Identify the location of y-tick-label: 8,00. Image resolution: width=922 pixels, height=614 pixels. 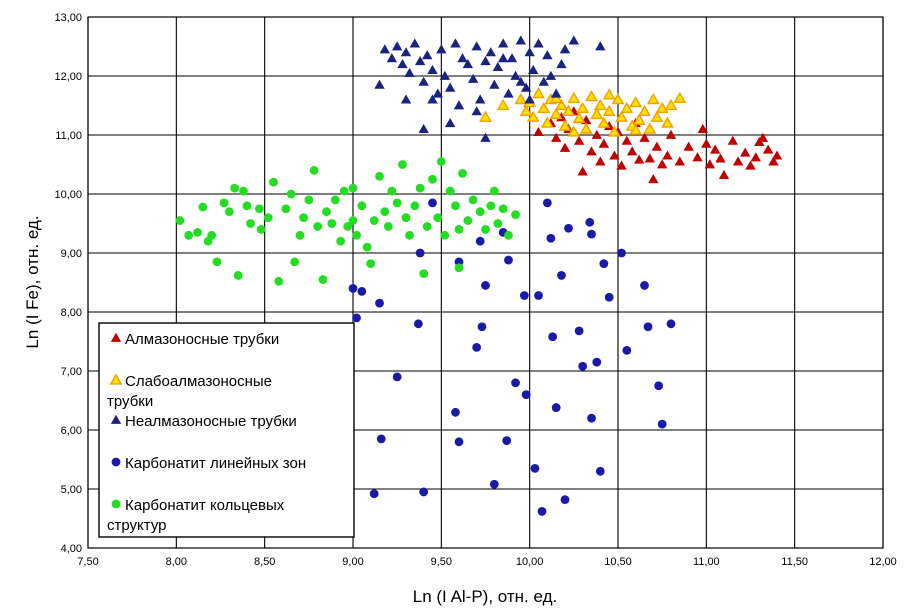
(71, 313).